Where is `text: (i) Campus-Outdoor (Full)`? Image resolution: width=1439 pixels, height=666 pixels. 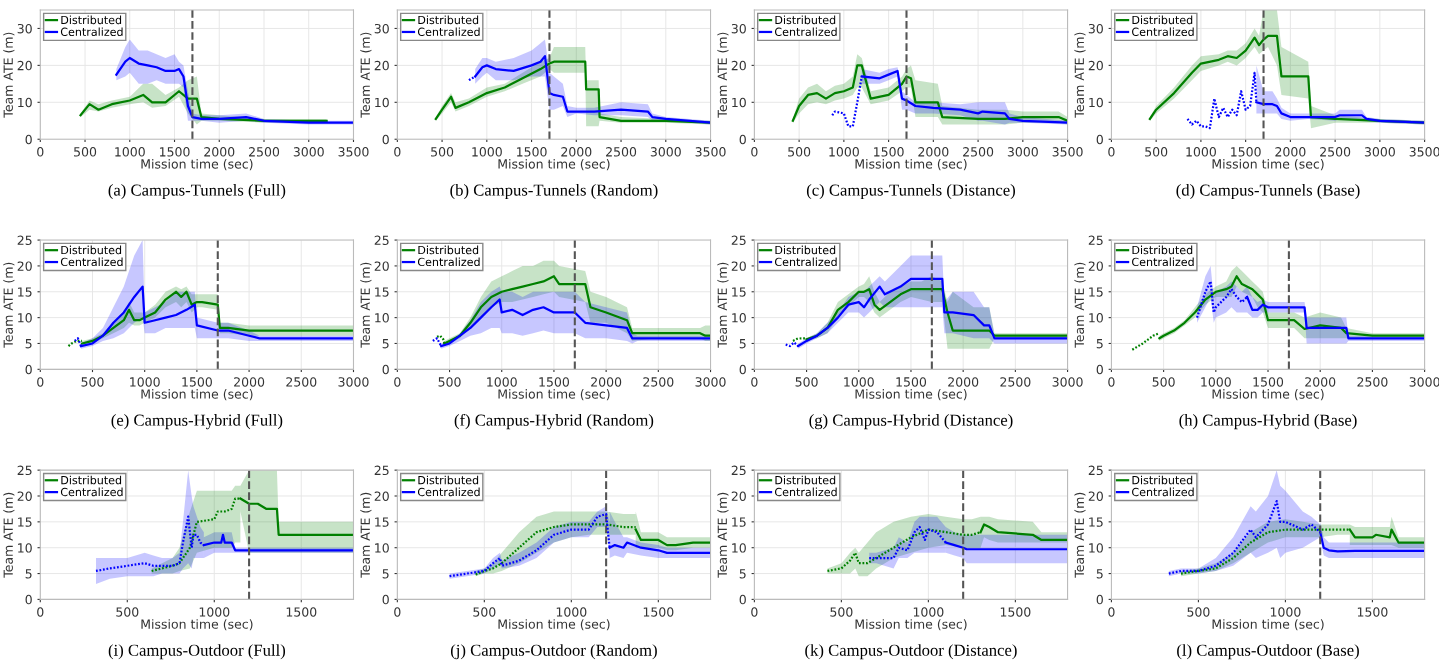
text: (i) Campus-Outdoor (Full) is located at coordinates (197, 652).